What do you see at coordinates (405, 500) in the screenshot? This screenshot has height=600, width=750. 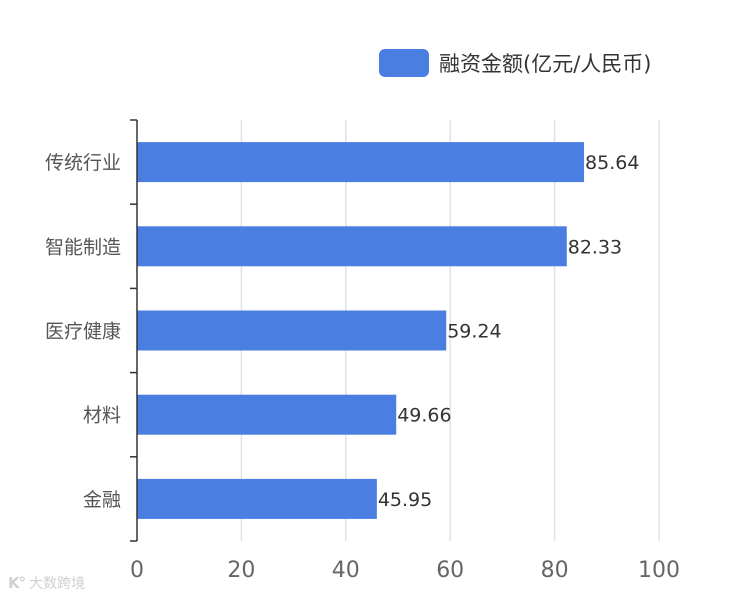 I see `data-label: 45.95` at bounding box center [405, 500].